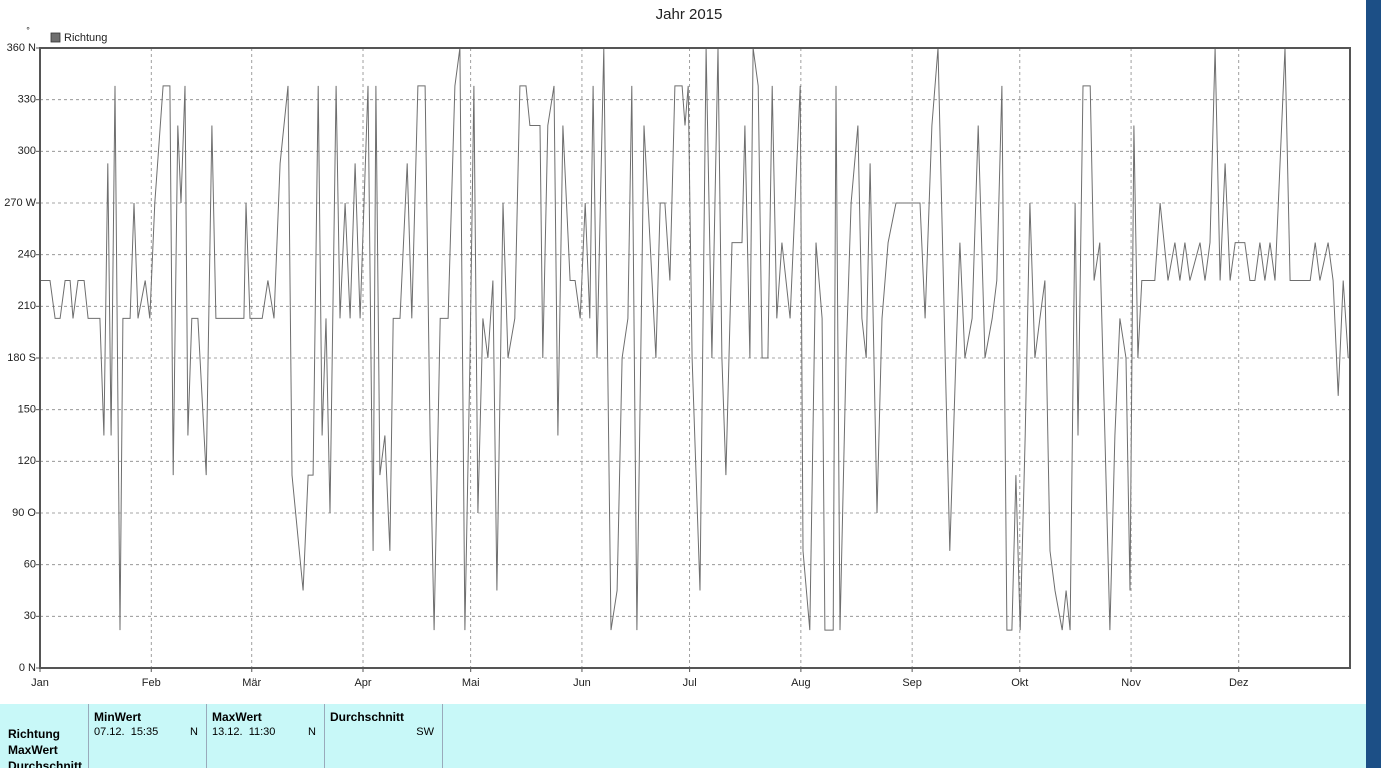 The width and height of the screenshot is (1381, 768). What do you see at coordinates (27, 151) in the screenshot?
I see `y-tick-label: 300` at bounding box center [27, 151].